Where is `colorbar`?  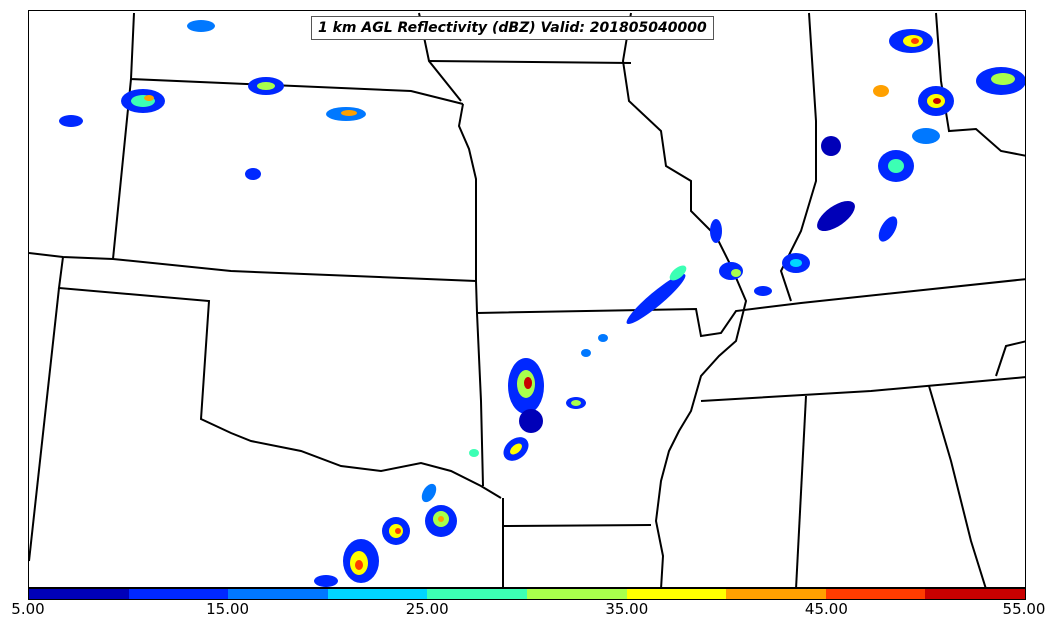
colorbar is located at coordinates (527, 594).